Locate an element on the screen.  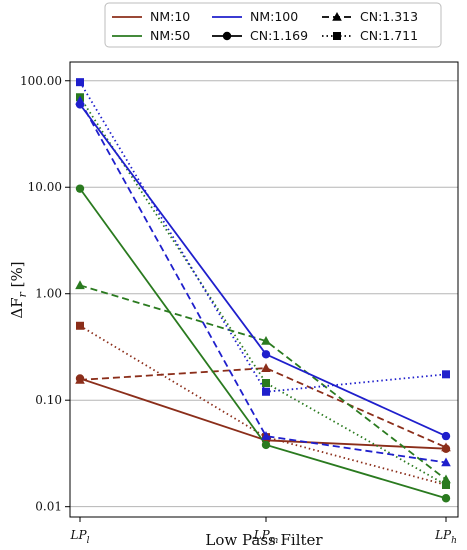
legend-item-5: CN:1.313 is located at coordinates (370, 16).